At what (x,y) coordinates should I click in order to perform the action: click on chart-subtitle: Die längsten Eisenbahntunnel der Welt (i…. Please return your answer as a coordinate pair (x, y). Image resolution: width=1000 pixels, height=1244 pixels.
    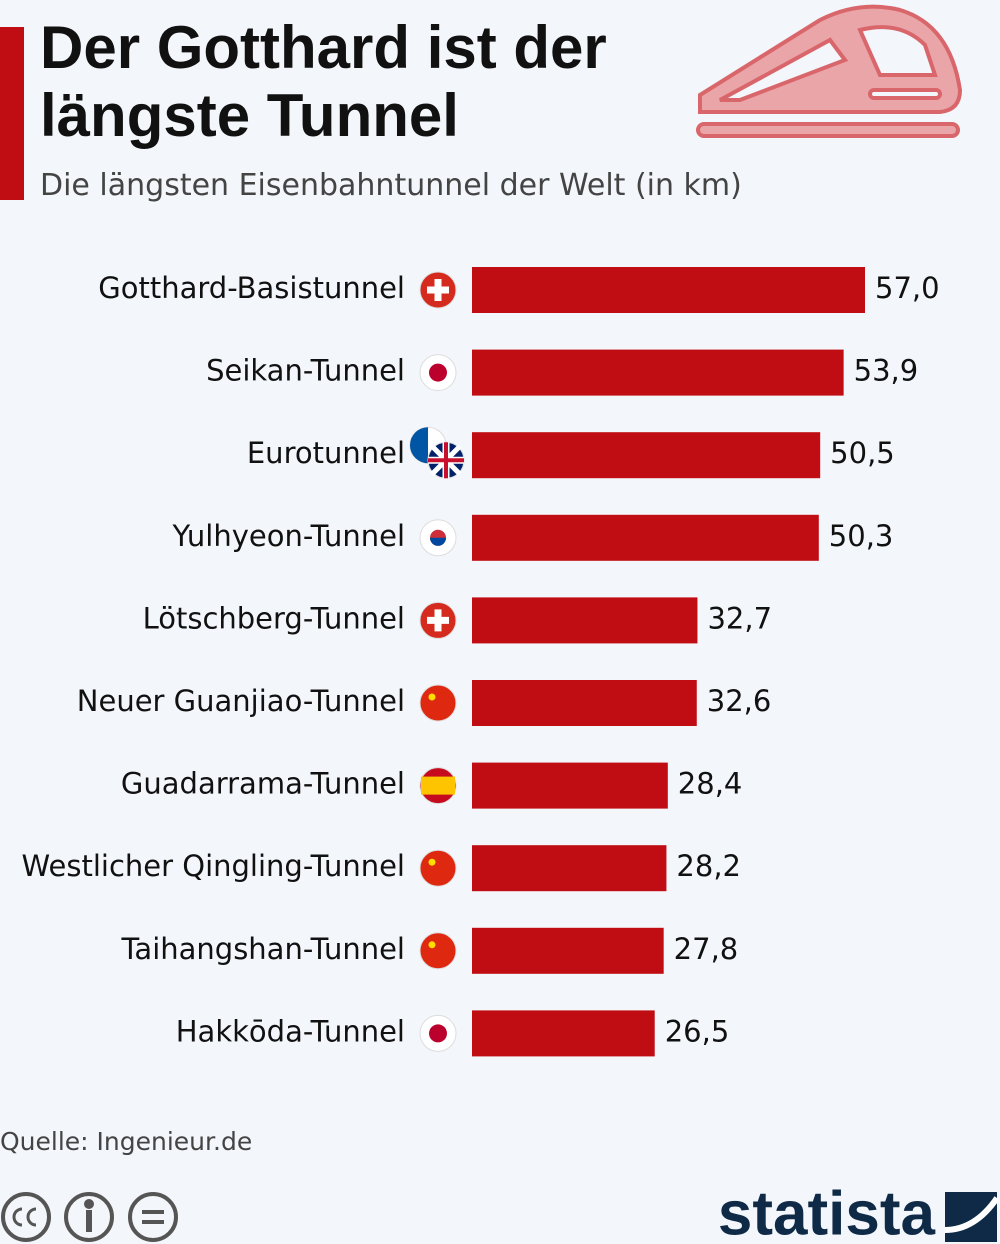
    Looking at the image, I should click on (391, 185).